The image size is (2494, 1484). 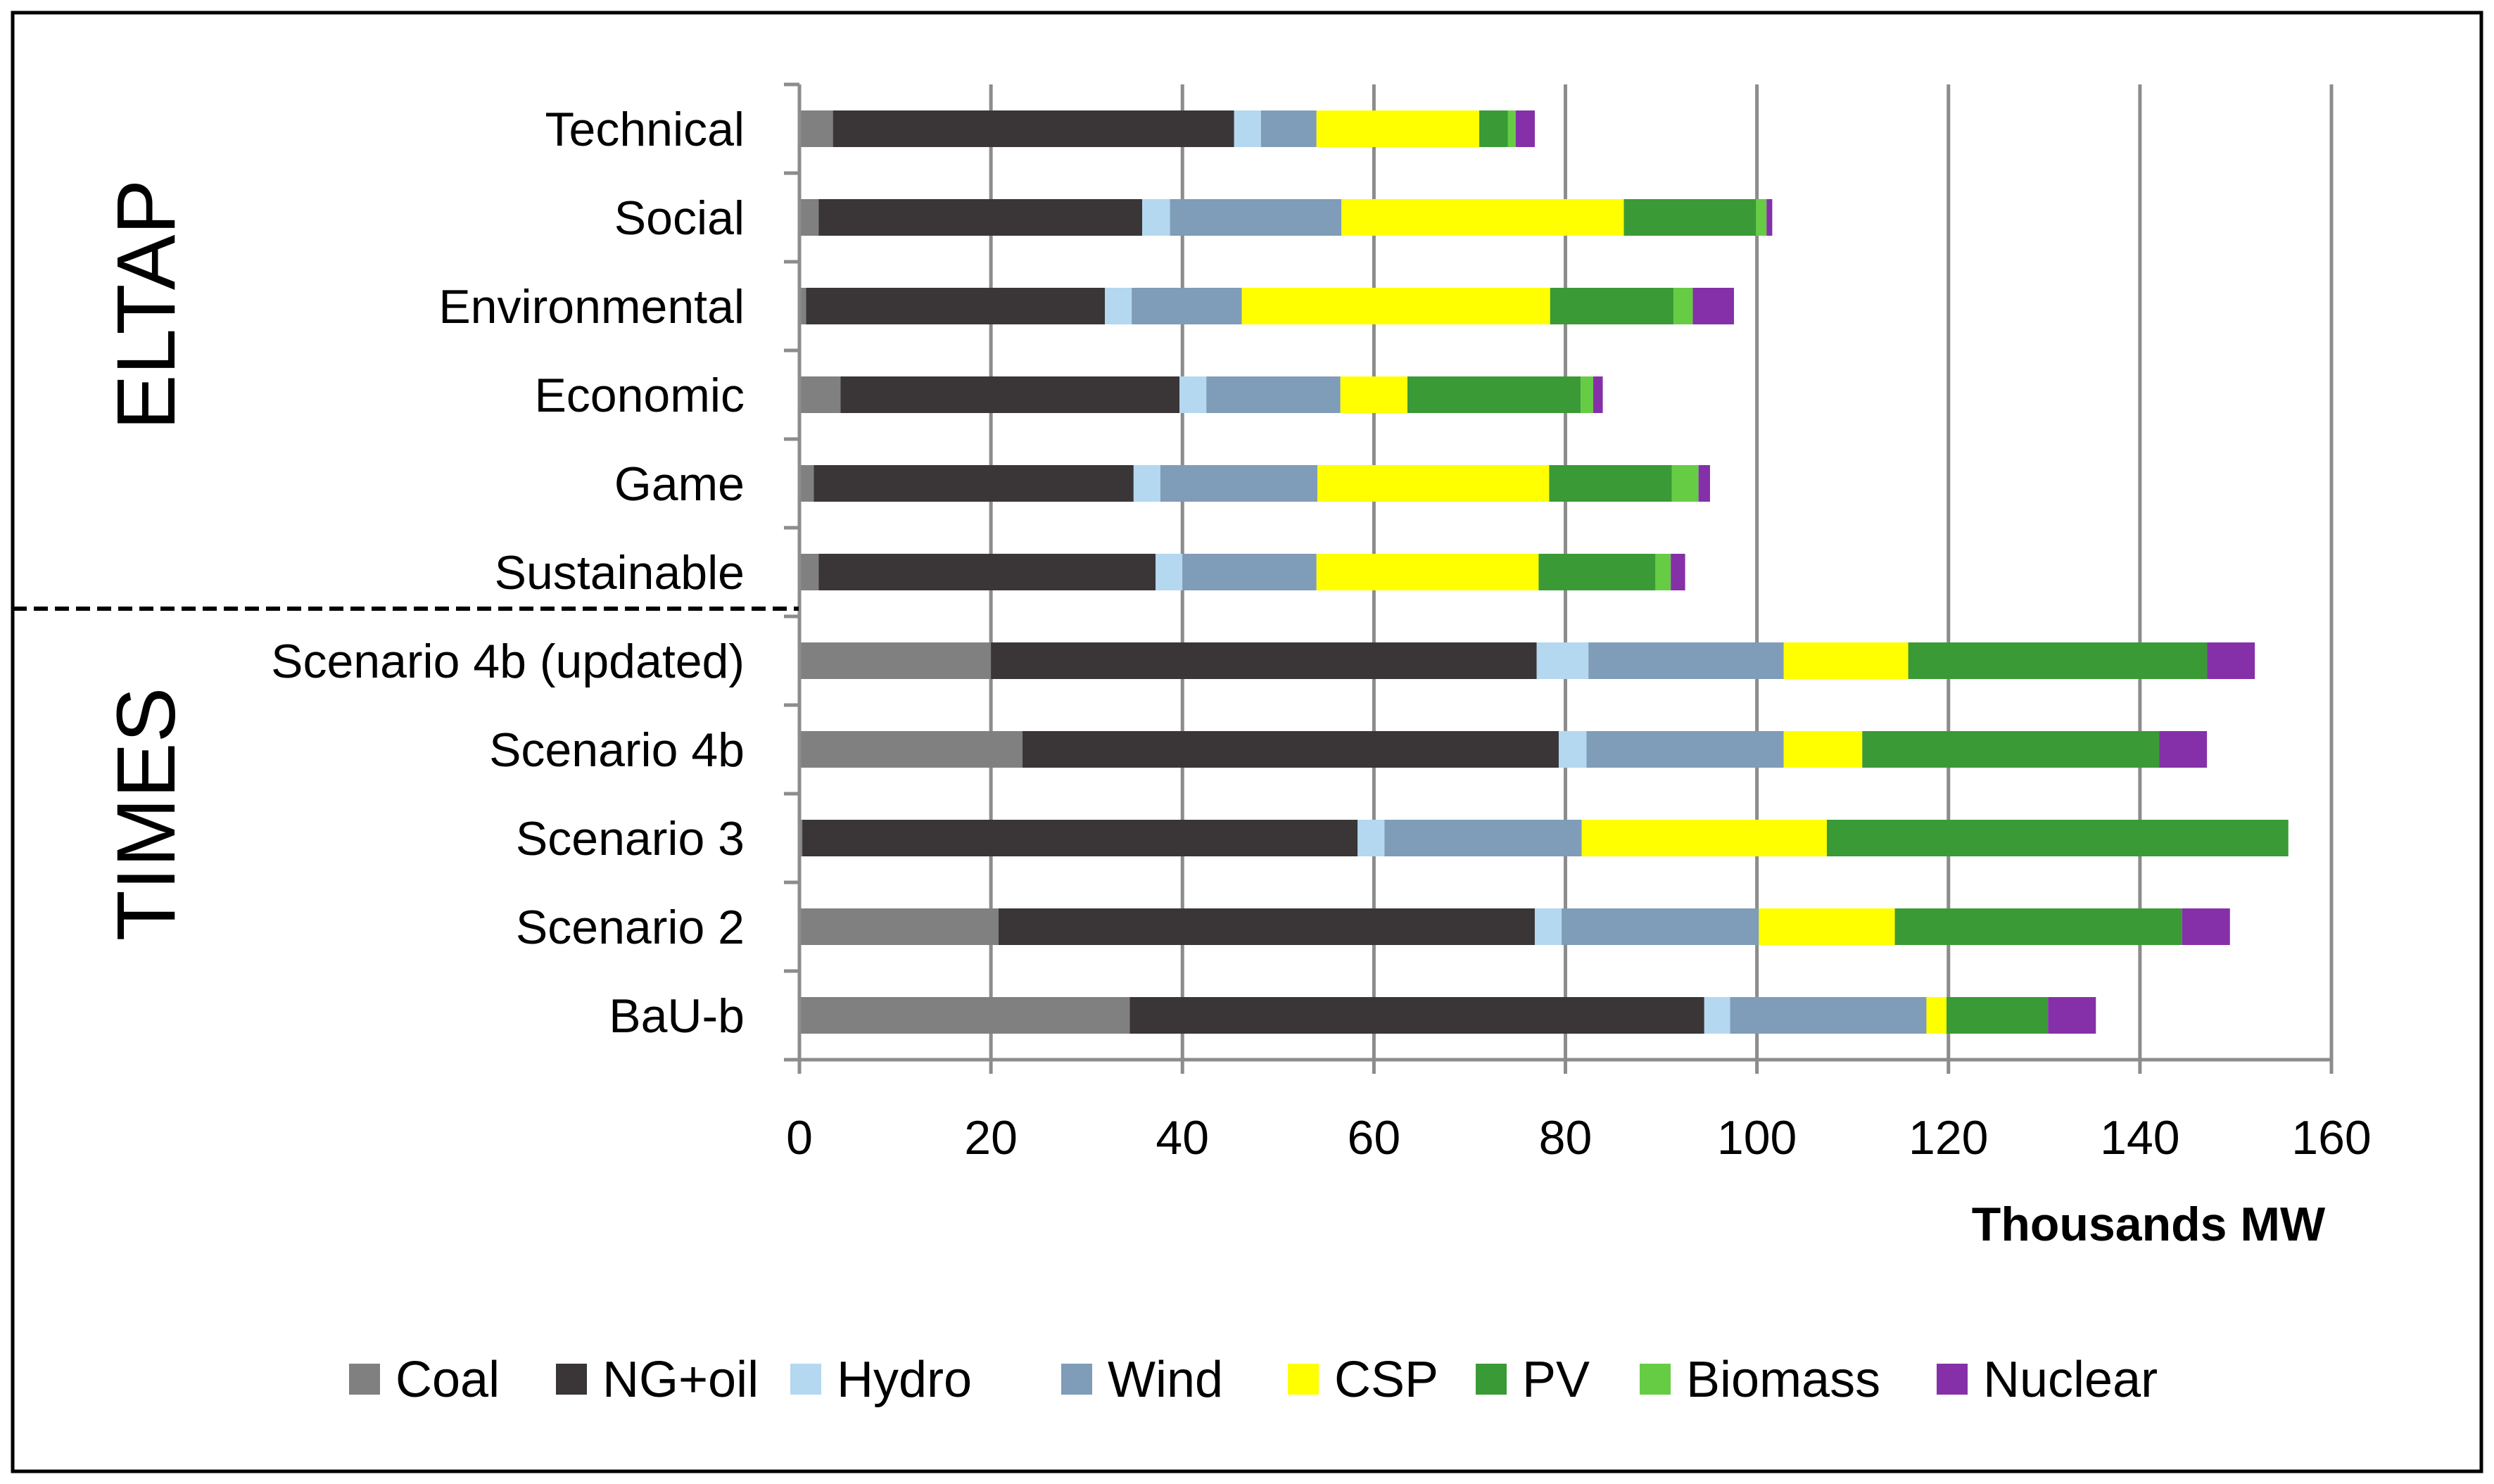 What do you see at coordinates (1374, 1138) in the screenshot?
I see `x-tick-label: 60` at bounding box center [1374, 1138].